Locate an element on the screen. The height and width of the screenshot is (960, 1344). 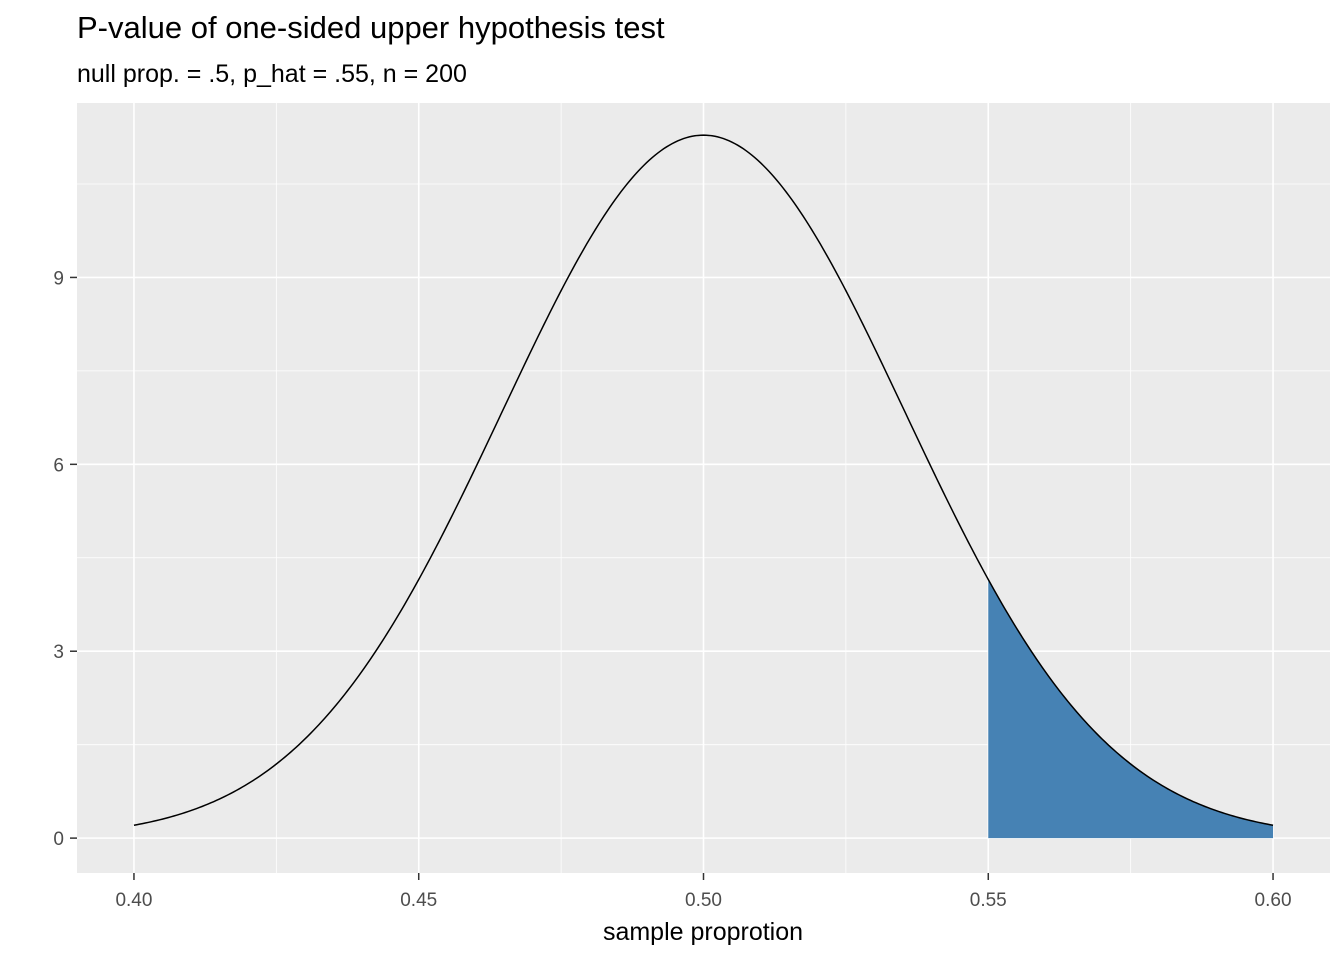
y-tick-label: 6 is located at coordinates (58, 465).